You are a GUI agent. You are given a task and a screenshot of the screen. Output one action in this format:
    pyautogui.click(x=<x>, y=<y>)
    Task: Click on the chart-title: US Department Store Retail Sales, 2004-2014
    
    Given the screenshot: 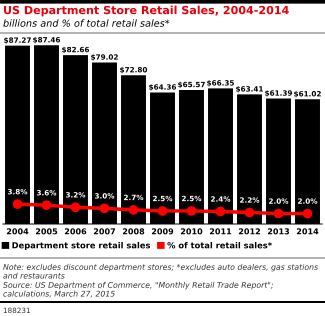 What is the action you would take?
    pyautogui.click(x=146, y=11)
    